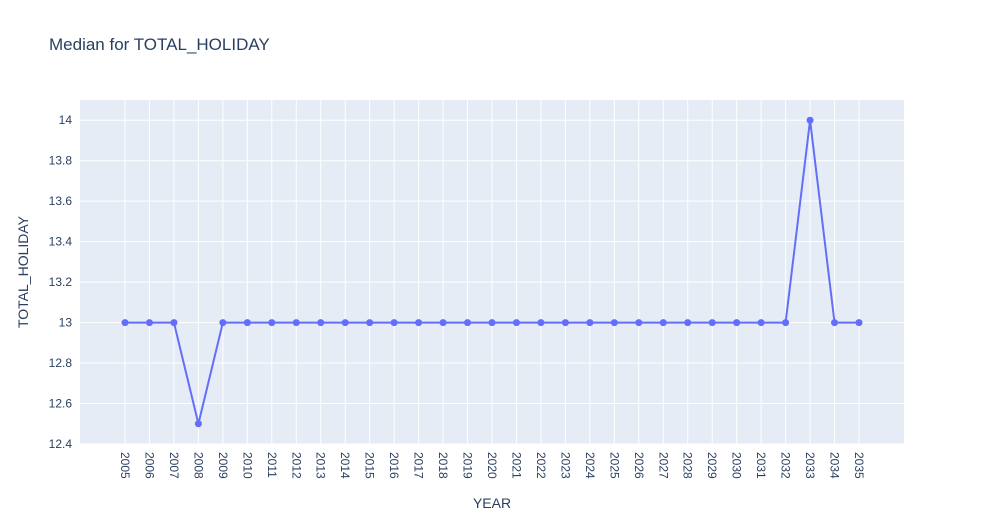 The height and width of the screenshot is (525, 983). Describe the element at coordinates (61, 444) in the screenshot. I see `y-tick-label: 12.4` at that location.